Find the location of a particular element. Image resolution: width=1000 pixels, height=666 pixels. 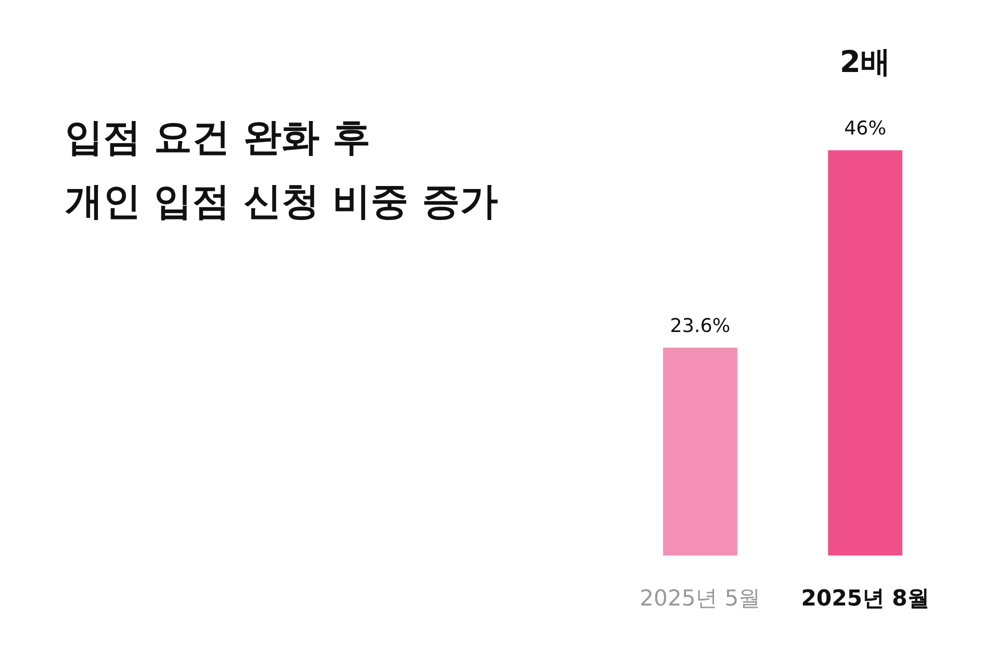

text: 2배 is located at coordinates (865, 62).